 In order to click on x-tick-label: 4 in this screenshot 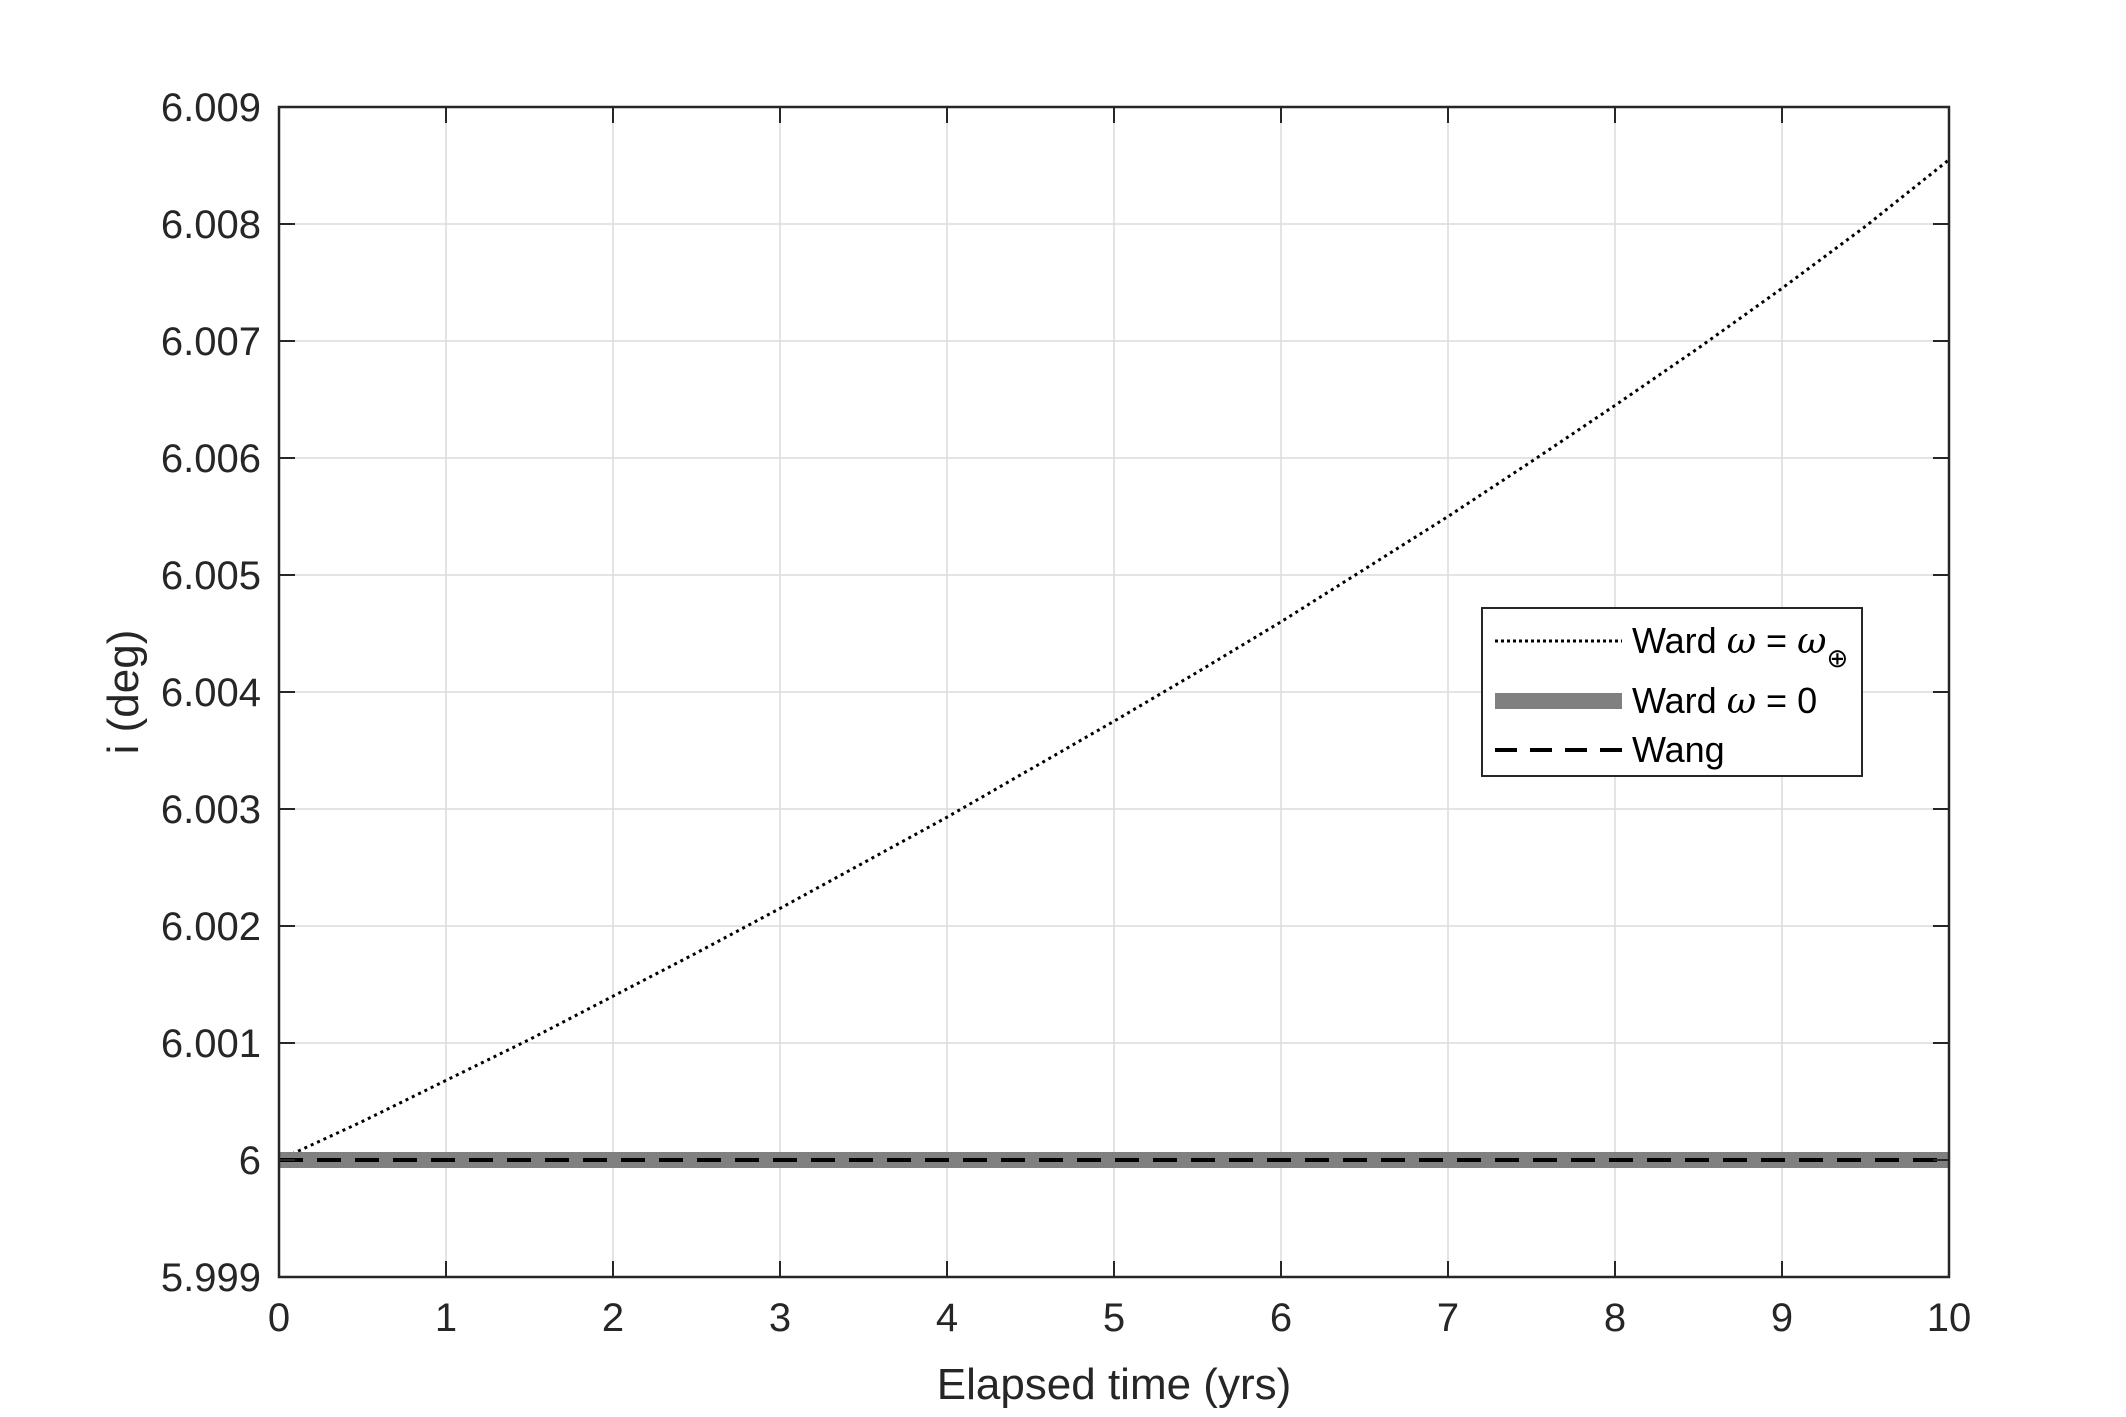, I will do `click(947, 1318)`.